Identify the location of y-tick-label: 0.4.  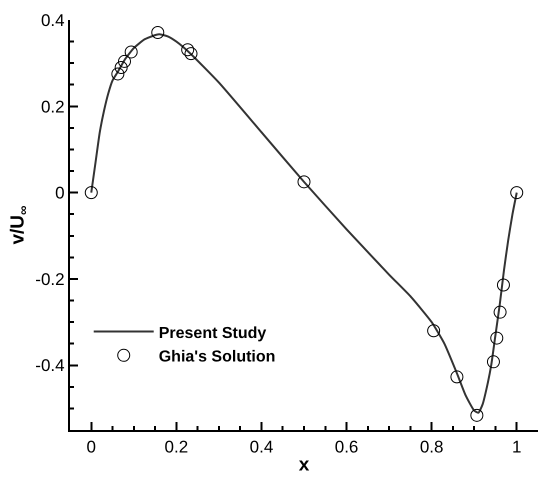
(52, 20).